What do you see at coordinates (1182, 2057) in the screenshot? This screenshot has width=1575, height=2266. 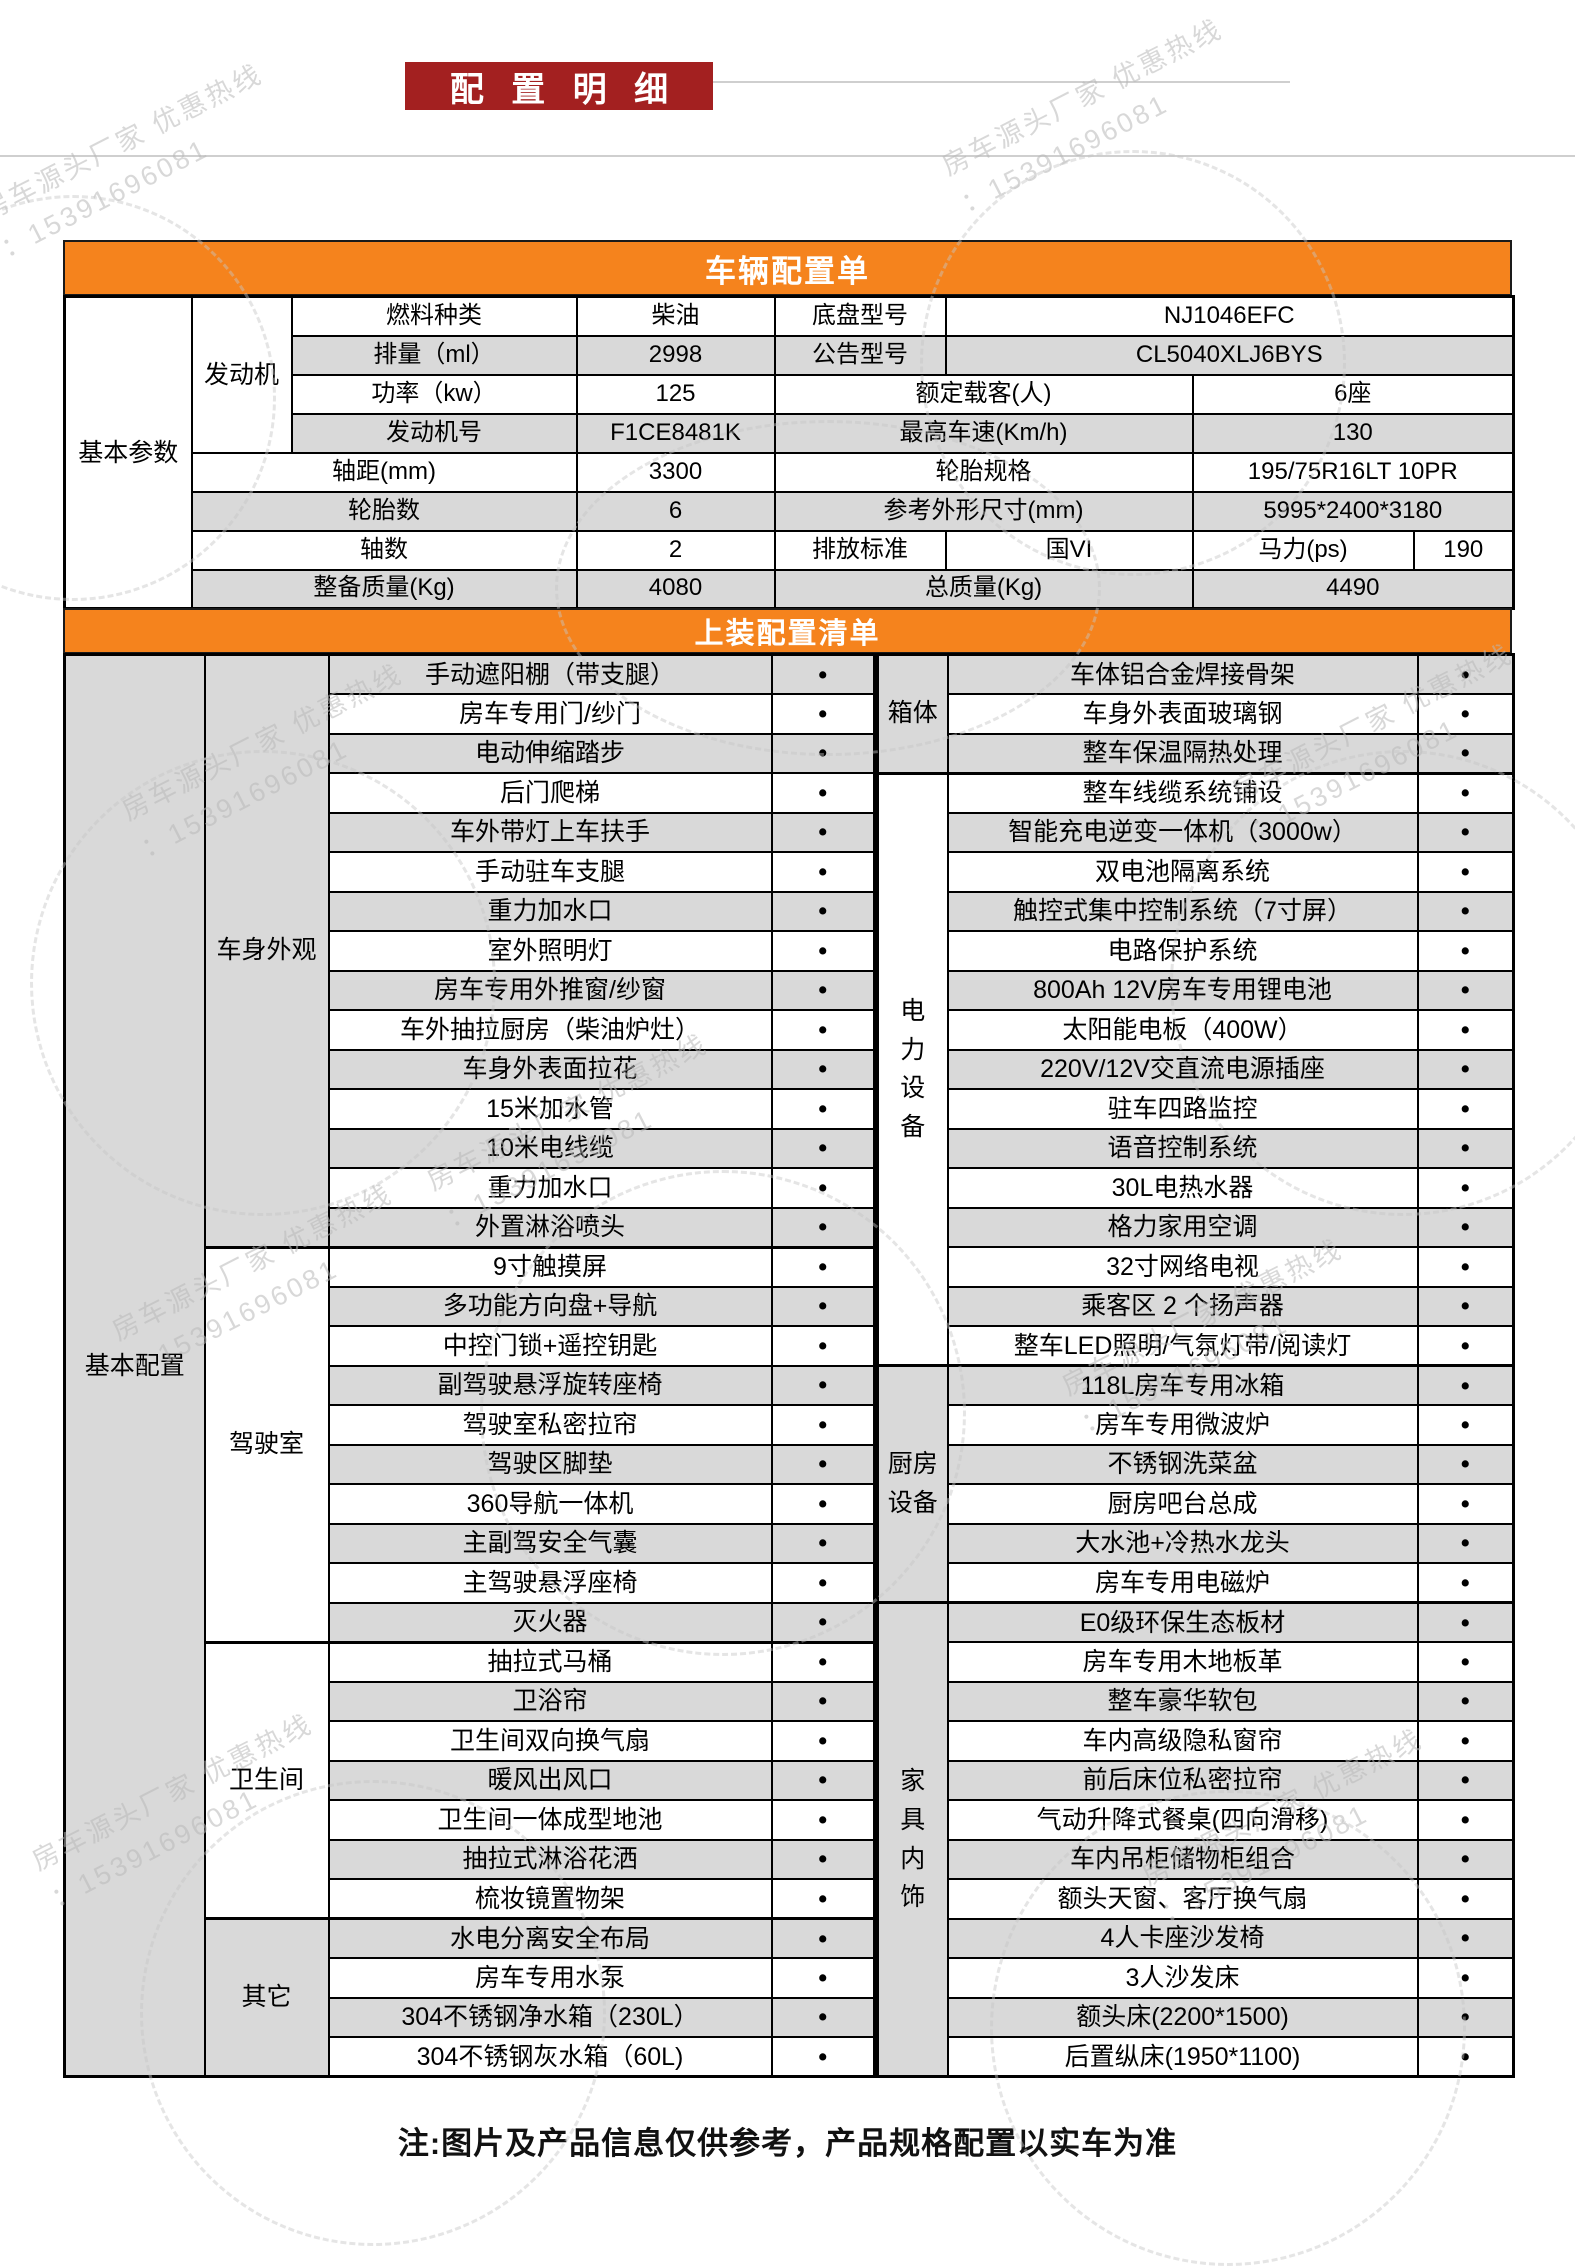 I see `config-item-cell: 后置纵床(1950*1100)` at bounding box center [1182, 2057].